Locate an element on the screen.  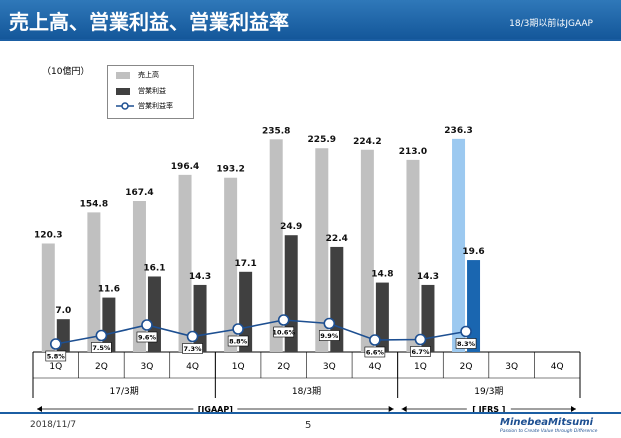
sales-value-label: 225.9 is located at coordinates (322, 140).